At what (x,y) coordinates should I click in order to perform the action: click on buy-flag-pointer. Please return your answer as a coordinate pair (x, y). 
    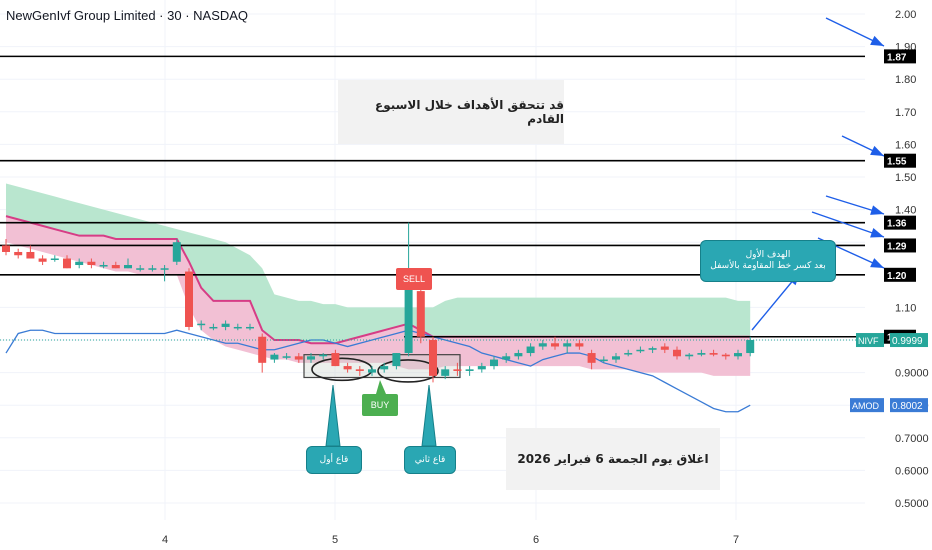
    Looking at the image, I should click on (381, 387).